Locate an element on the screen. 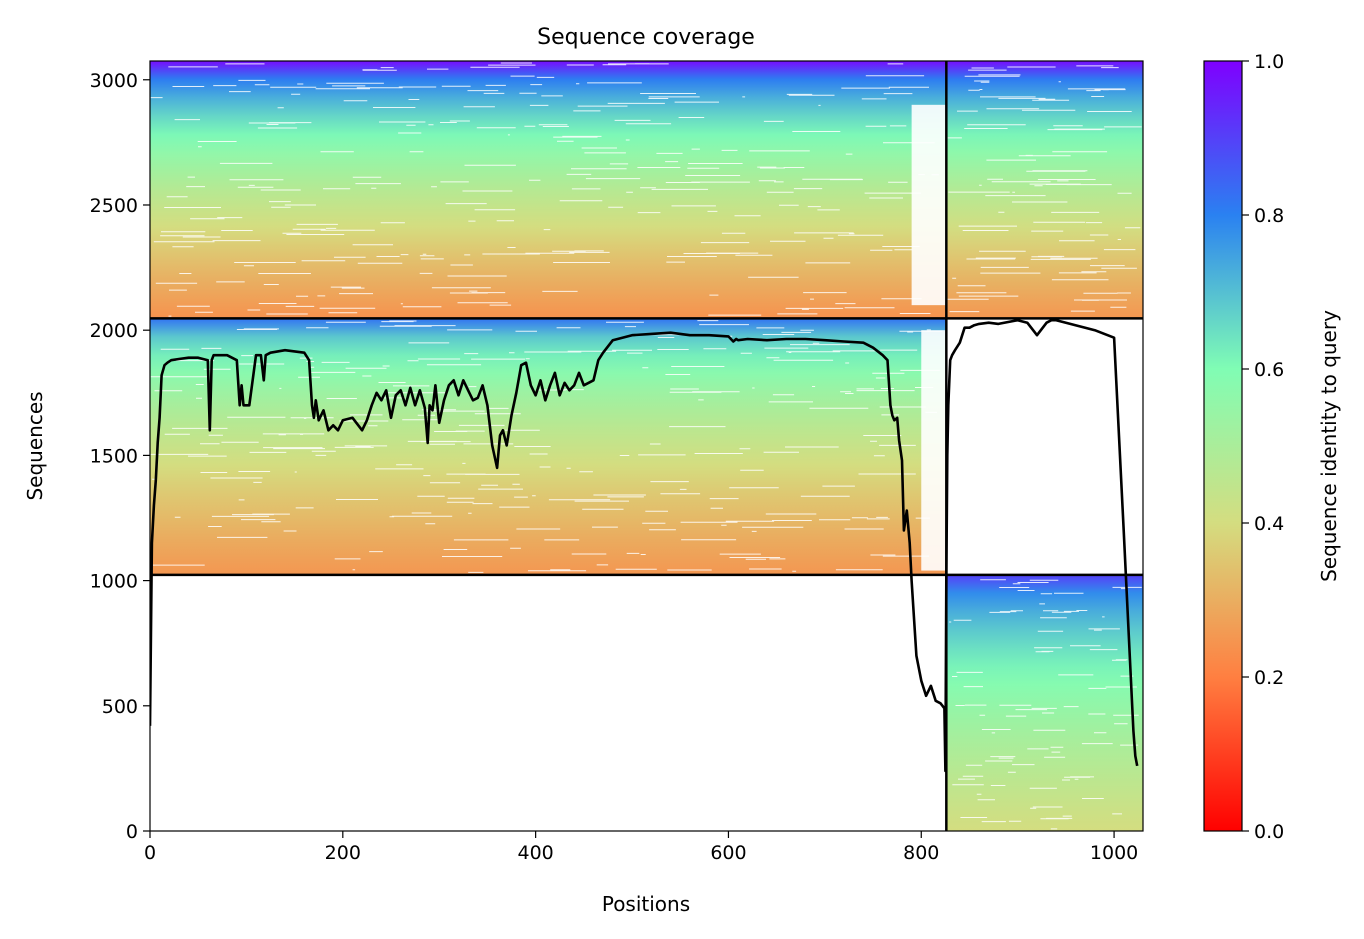 The height and width of the screenshot is (939, 1364). y-tick-label: 3000 is located at coordinates (114, 81).